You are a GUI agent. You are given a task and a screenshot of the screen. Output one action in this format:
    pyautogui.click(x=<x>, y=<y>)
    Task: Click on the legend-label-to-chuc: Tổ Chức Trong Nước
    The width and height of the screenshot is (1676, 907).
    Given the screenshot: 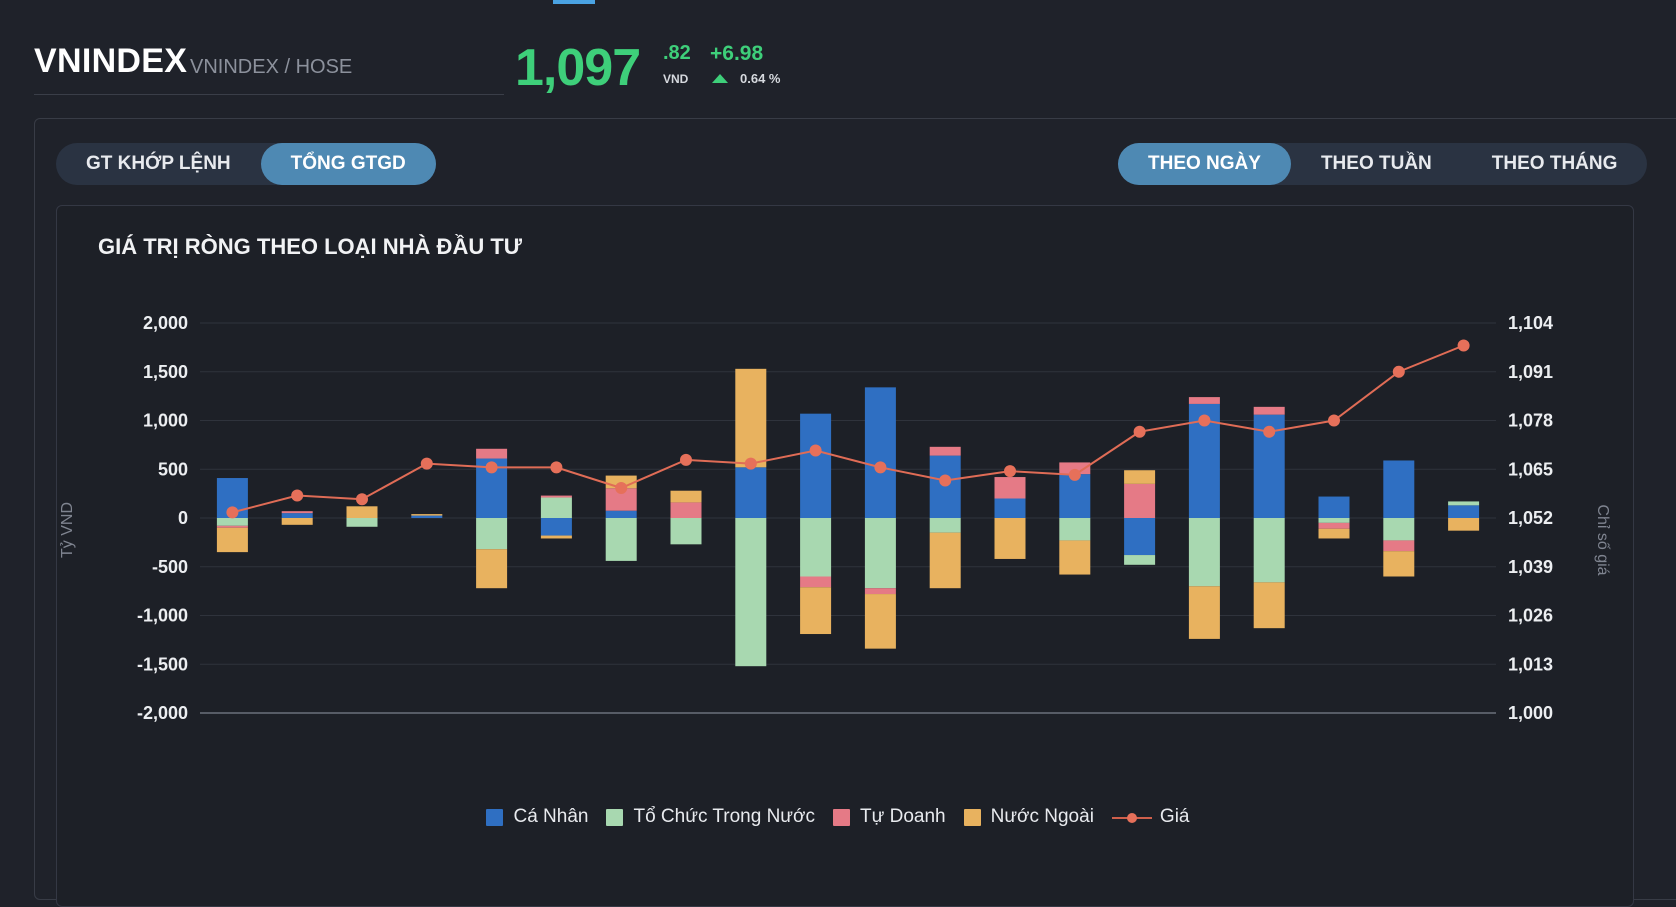 What is the action you would take?
    pyautogui.click(x=724, y=816)
    